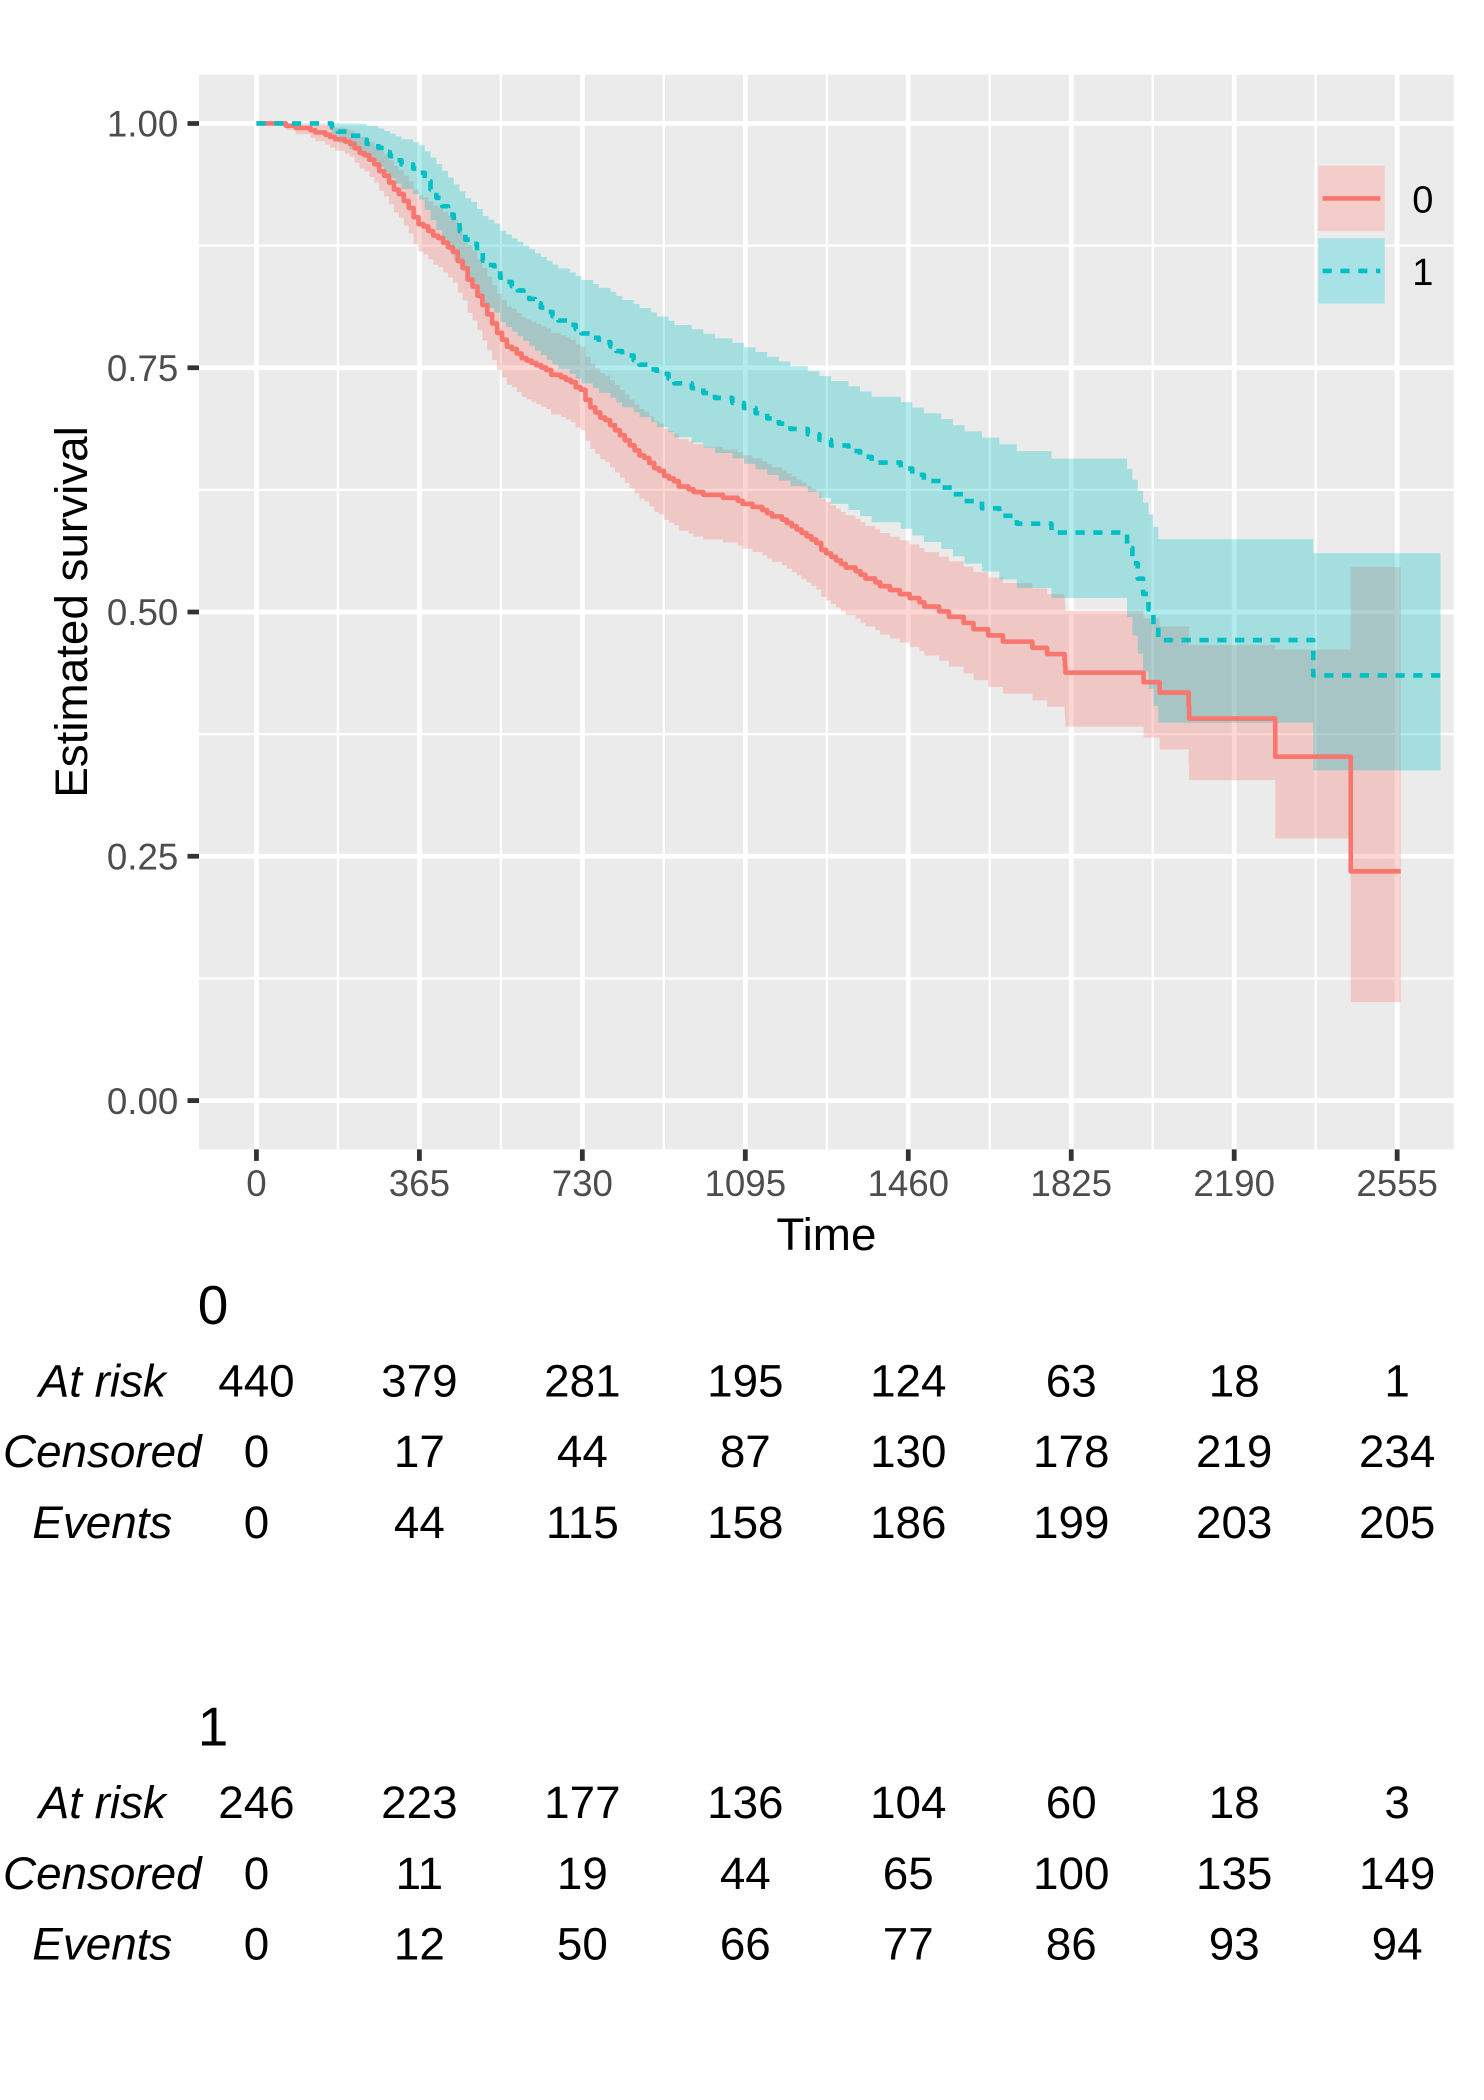  Describe the element at coordinates (1234, 1451) in the screenshot. I see `svg-text: 219` at that location.